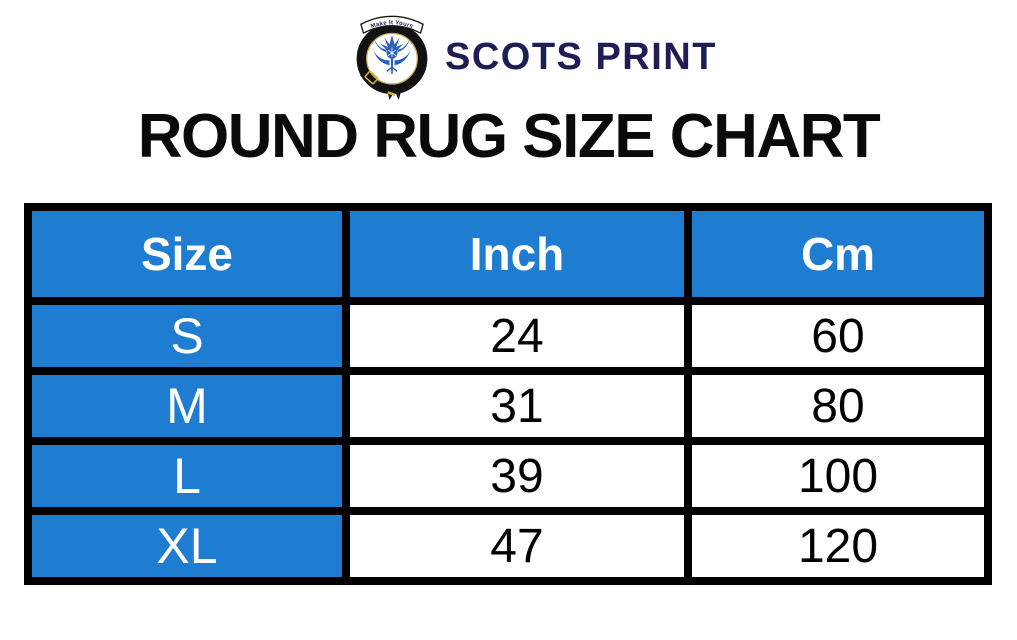  I want to click on cm-cell: 80, so click(838, 406).